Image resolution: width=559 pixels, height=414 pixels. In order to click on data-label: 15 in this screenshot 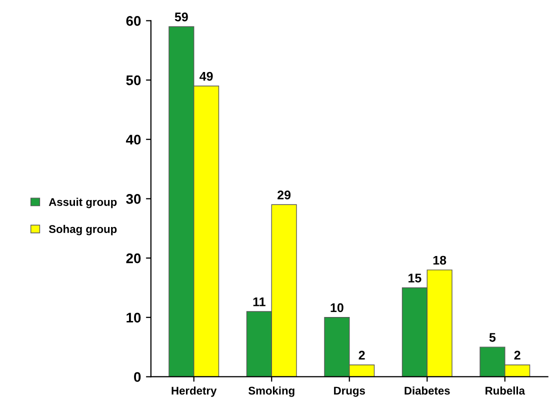, I will do `click(415, 278)`.